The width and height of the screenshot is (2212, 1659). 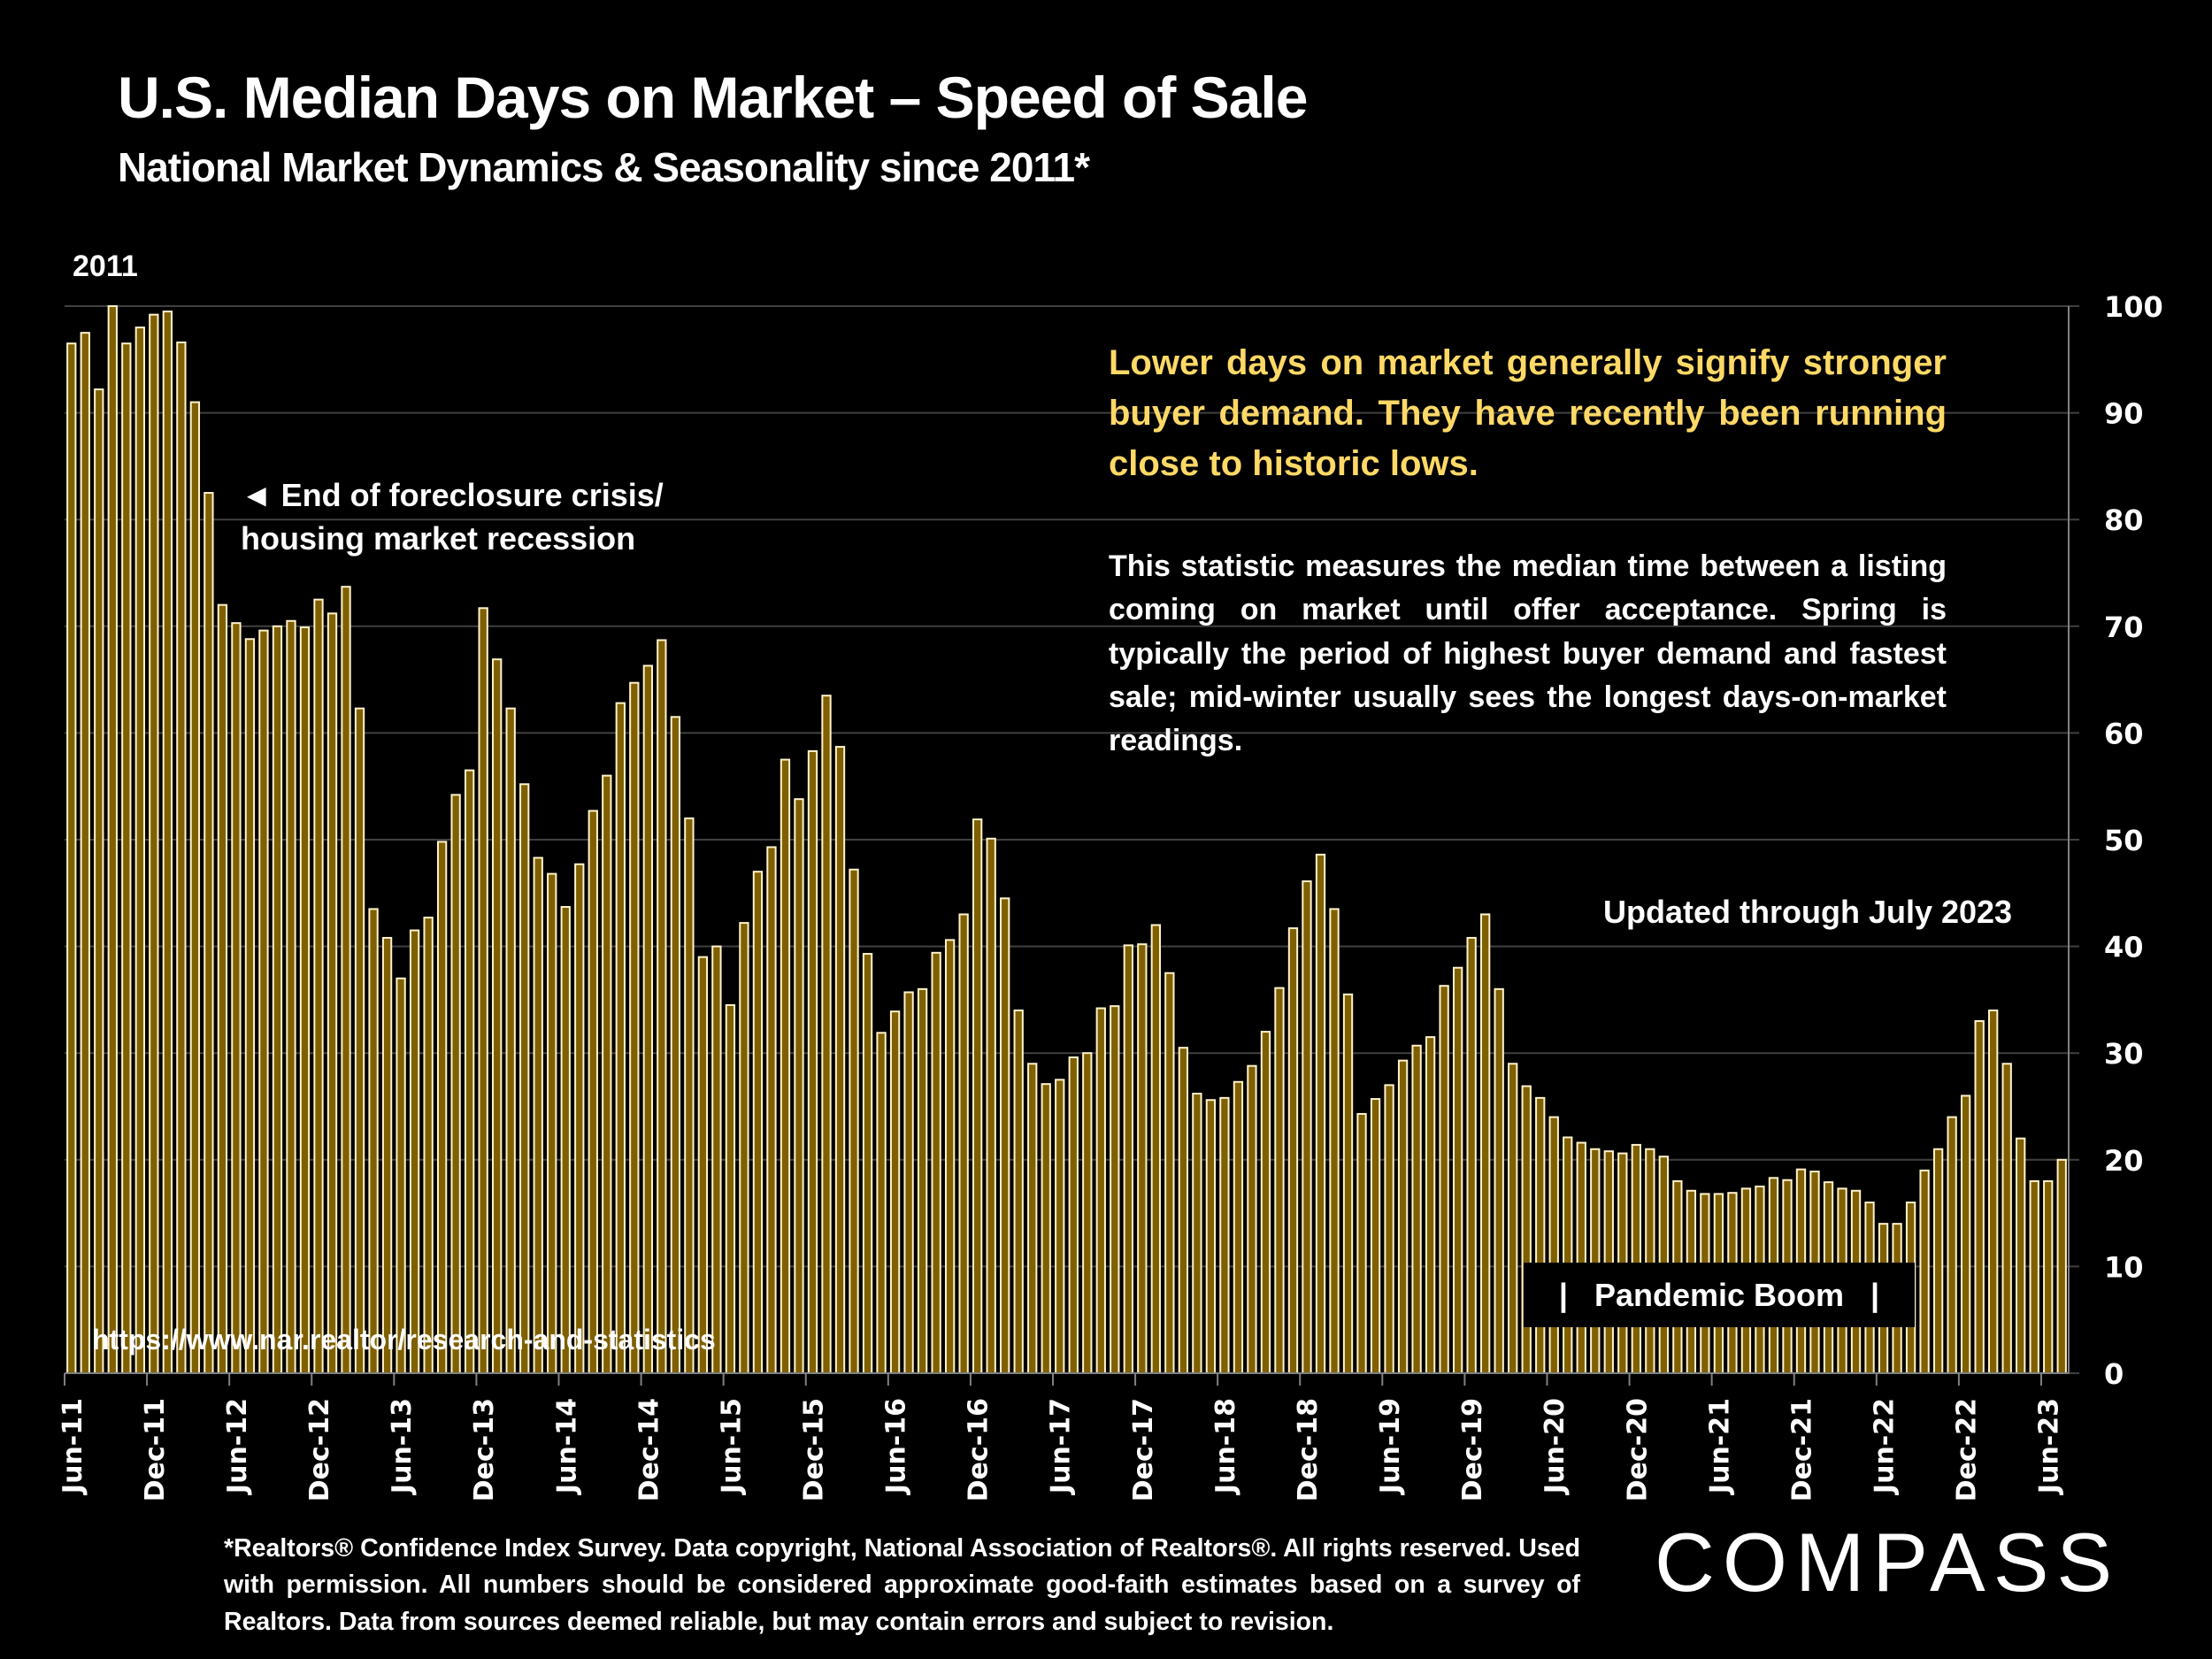 I want to click on x-tick-label: Dec-22, so click(x=1968, y=1450).